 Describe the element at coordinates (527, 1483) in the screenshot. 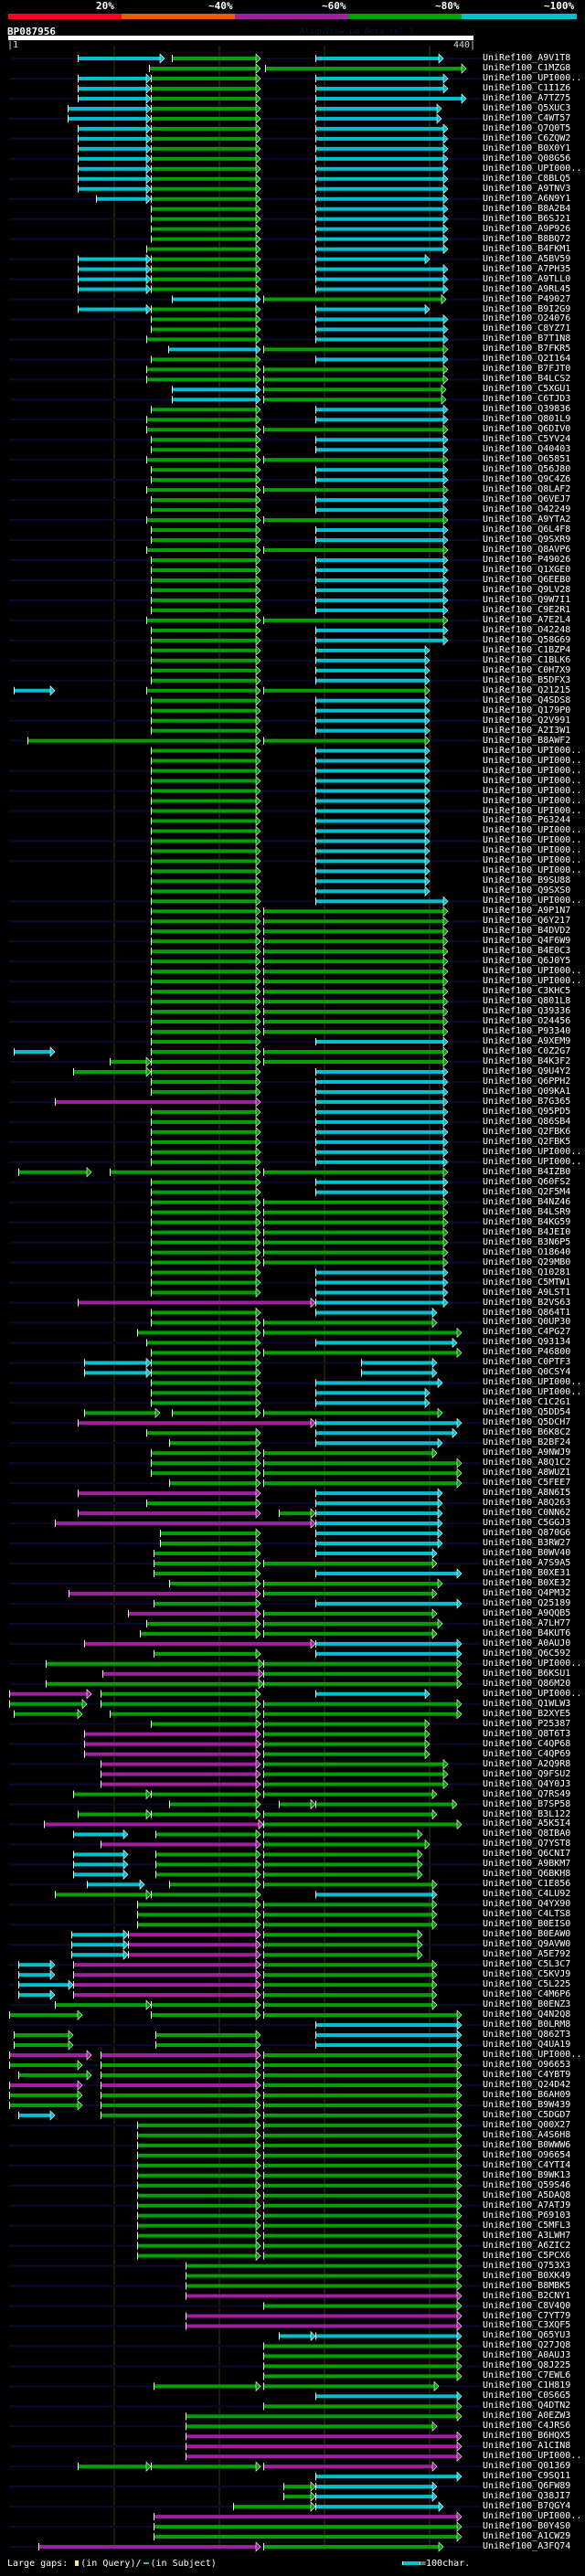

I see `hit-label: UniRef100_C5FEE7` at that location.